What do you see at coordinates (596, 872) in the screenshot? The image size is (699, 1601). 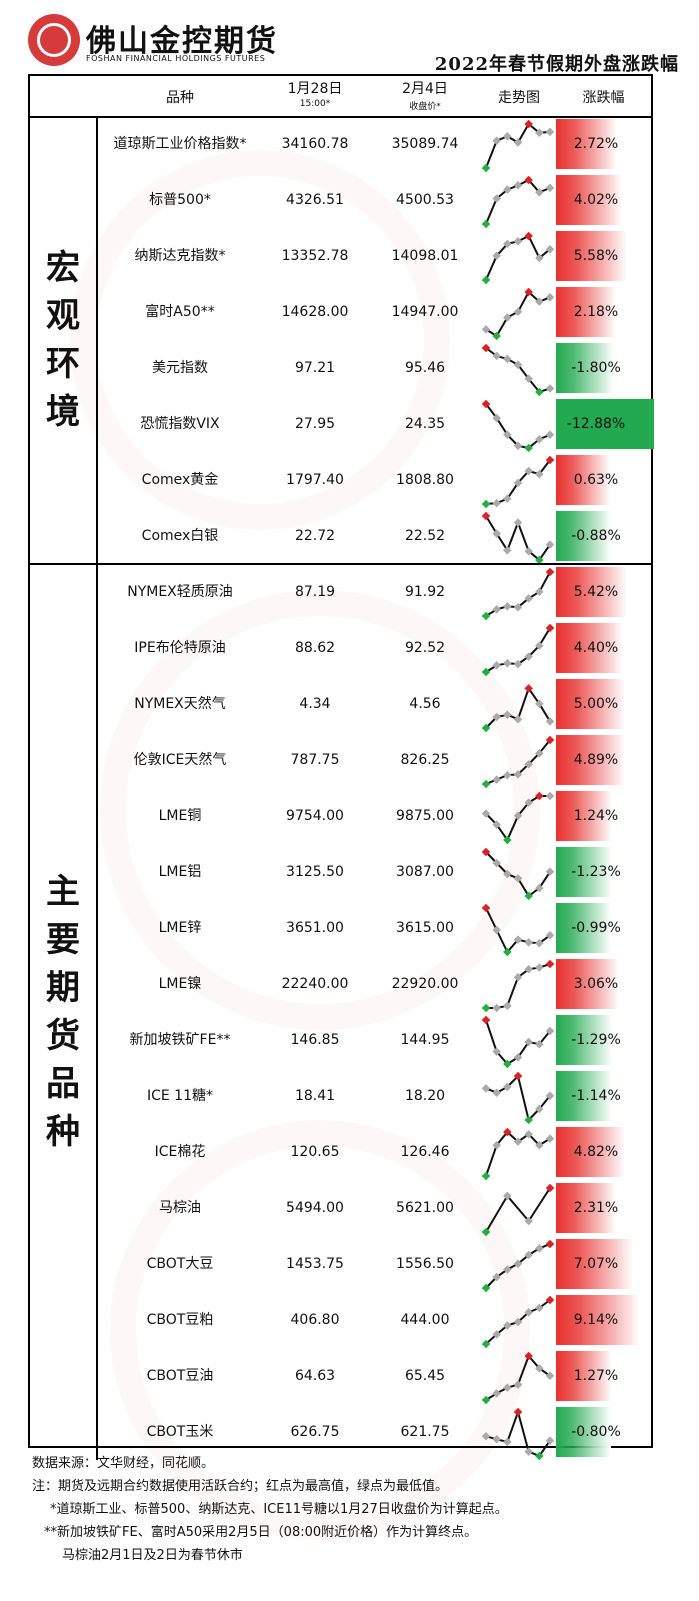 I see `change-value: -1.23%` at bounding box center [596, 872].